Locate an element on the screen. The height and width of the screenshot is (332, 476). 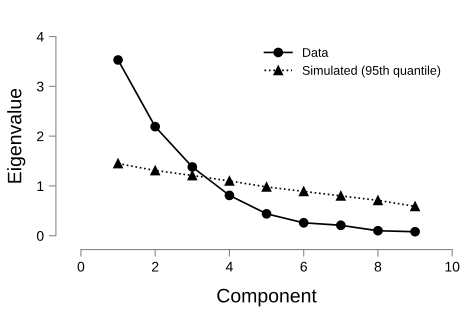
legend-label: Data is located at coordinates (315, 52).